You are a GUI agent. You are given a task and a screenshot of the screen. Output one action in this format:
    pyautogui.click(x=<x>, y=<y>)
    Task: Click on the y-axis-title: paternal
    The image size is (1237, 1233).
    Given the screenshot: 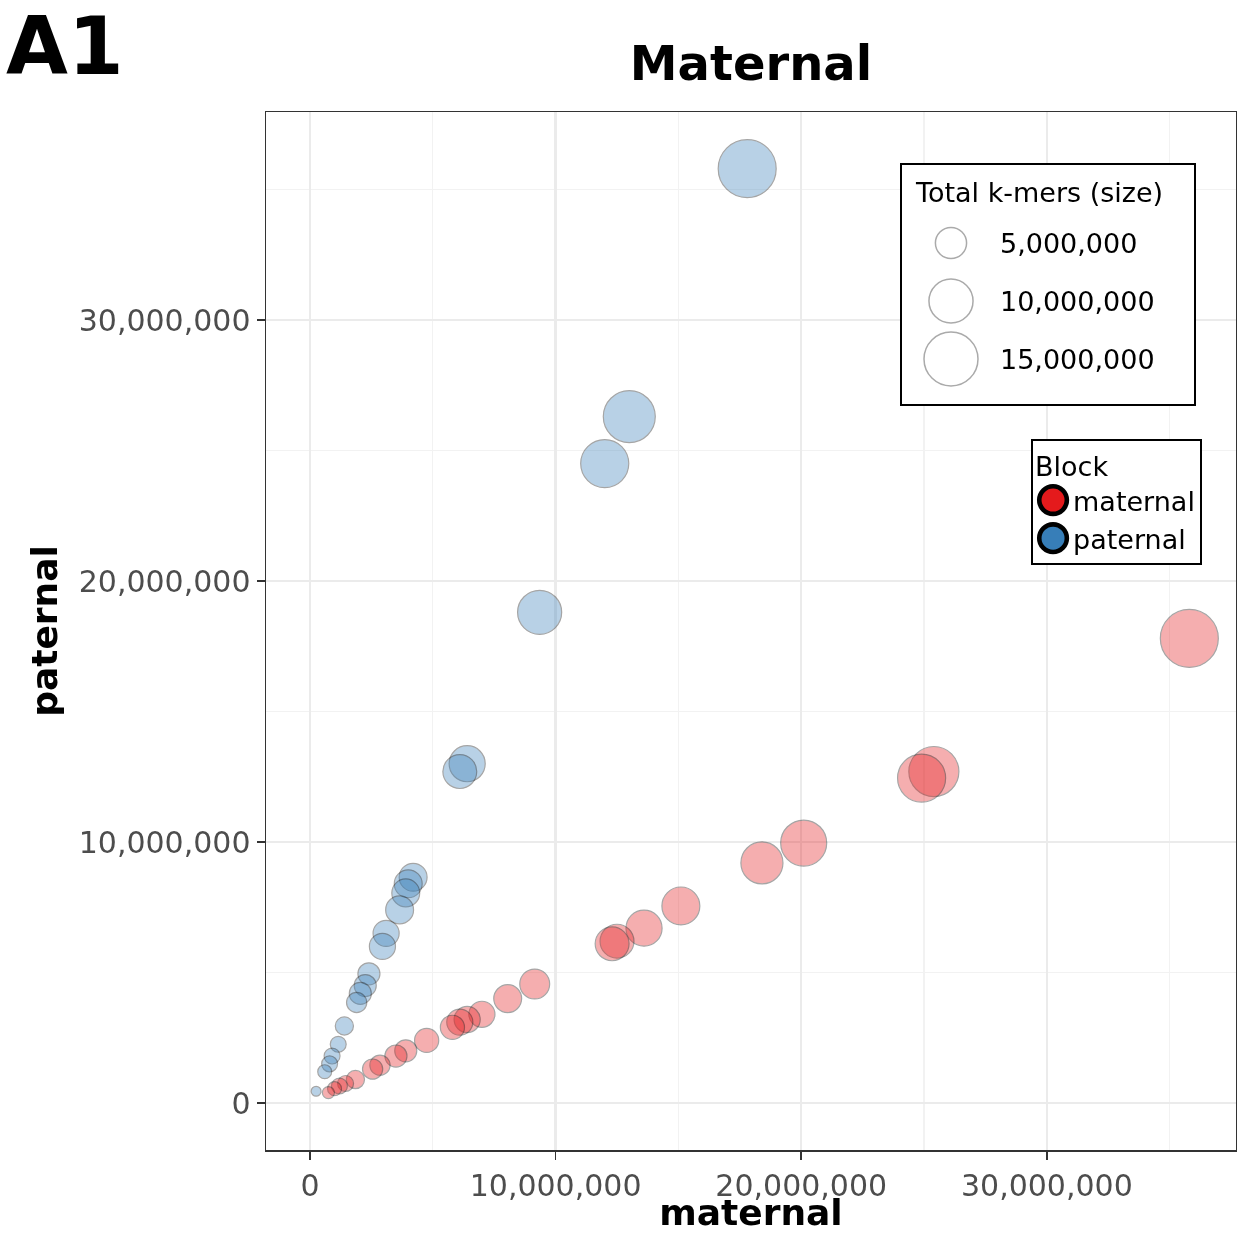 What is the action you would take?
    pyautogui.click(x=44, y=631)
    